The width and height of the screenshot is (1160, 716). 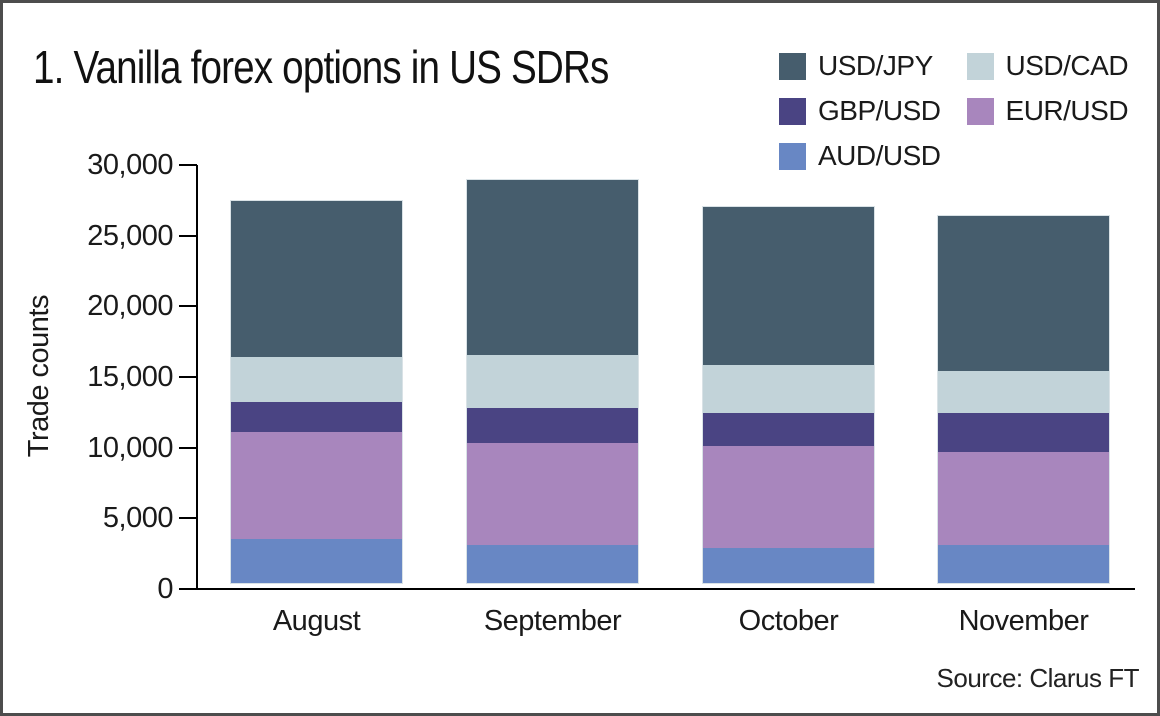 What do you see at coordinates (788, 621) in the screenshot?
I see `x-axis-label-october: October` at bounding box center [788, 621].